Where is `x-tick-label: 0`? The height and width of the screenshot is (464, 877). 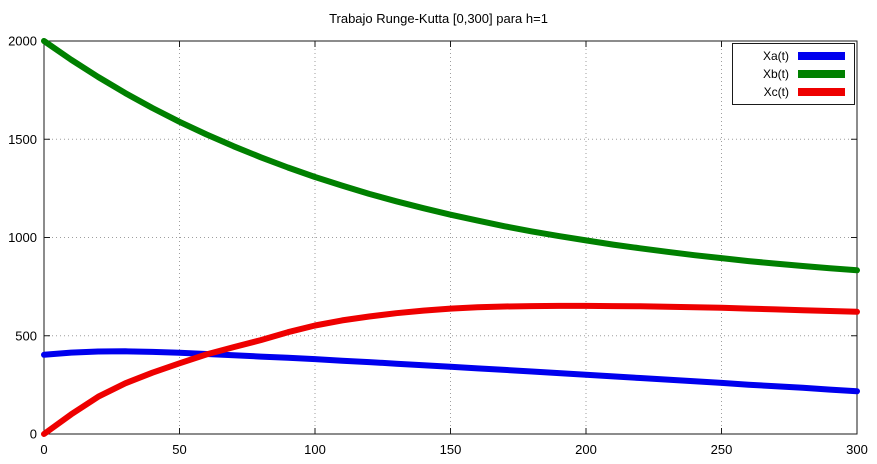
x-tick-label: 0 is located at coordinates (43, 449).